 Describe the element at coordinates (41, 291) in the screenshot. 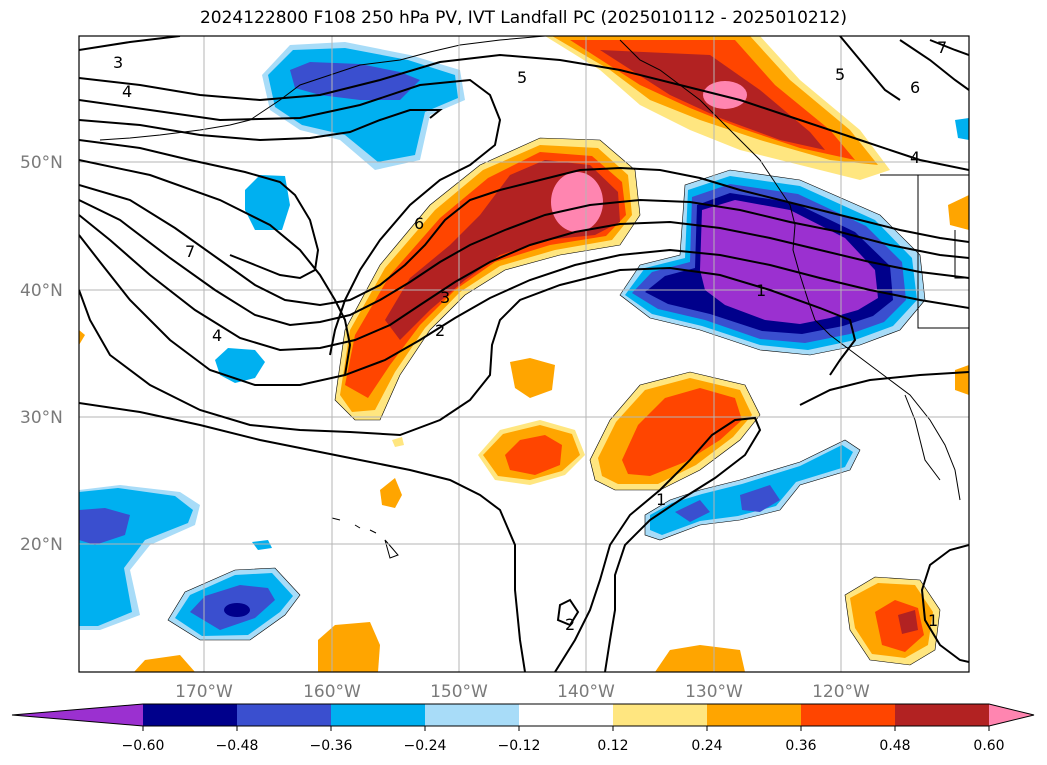

I see `lat-label: 40°N` at that location.